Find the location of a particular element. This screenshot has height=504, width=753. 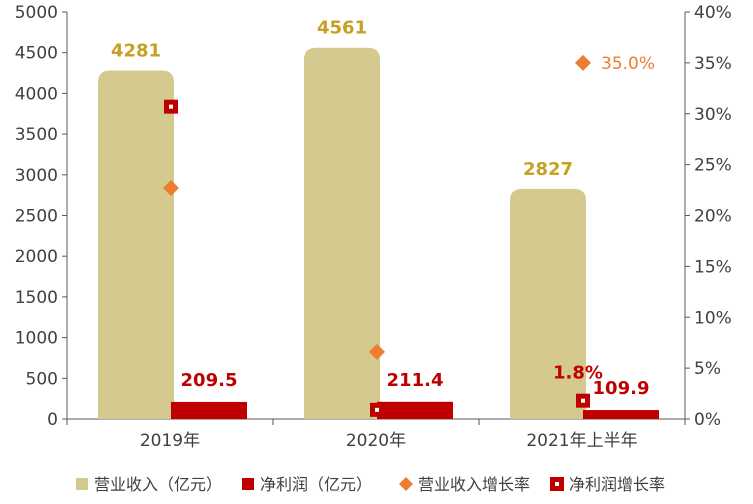

revenue-label: 2827 is located at coordinates (548, 169).